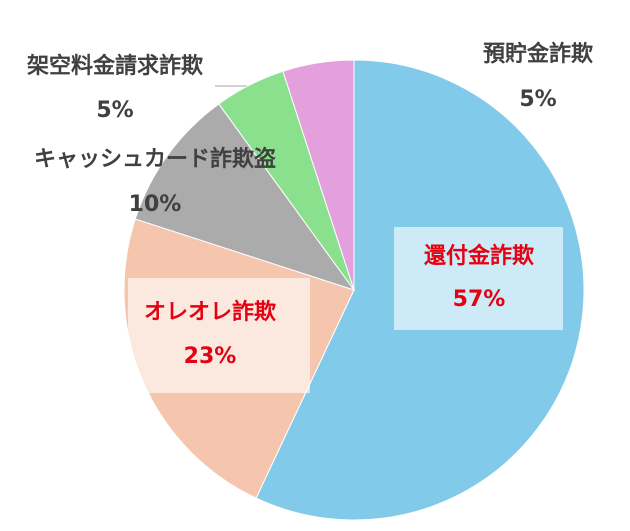 This screenshot has height=531, width=630. What do you see at coordinates (210, 312) in the screenshot?
I see `slice-label: オレオレ詐欺` at bounding box center [210, 312].